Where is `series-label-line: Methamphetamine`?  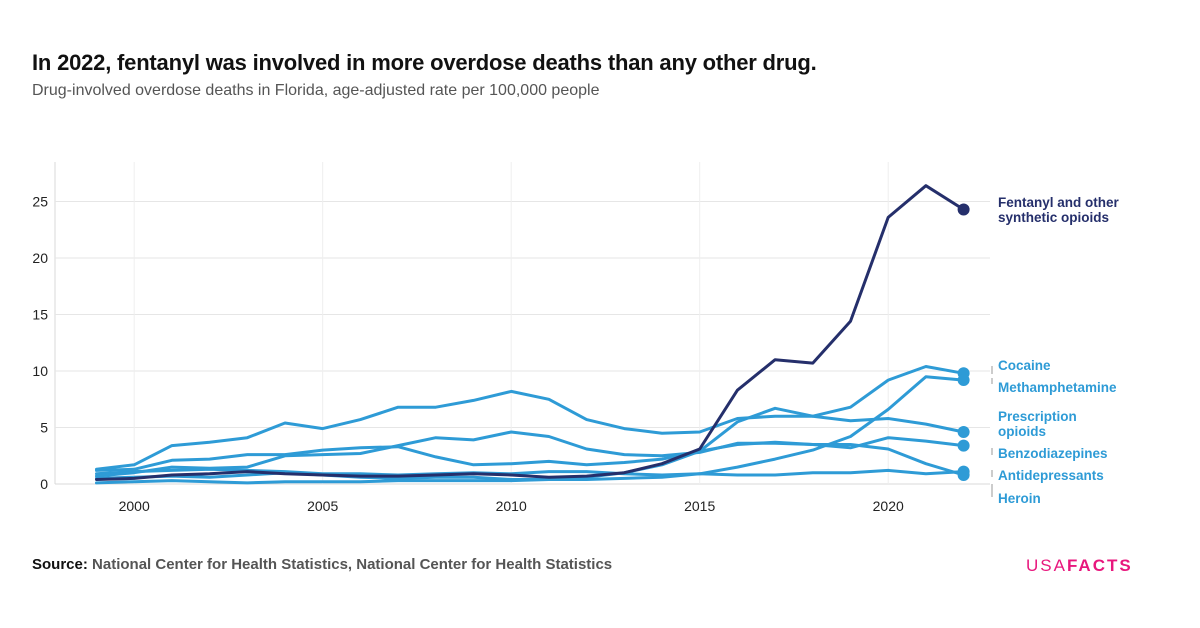 series-label-line: Methamphetamine is located at coordinates (1057, 387).